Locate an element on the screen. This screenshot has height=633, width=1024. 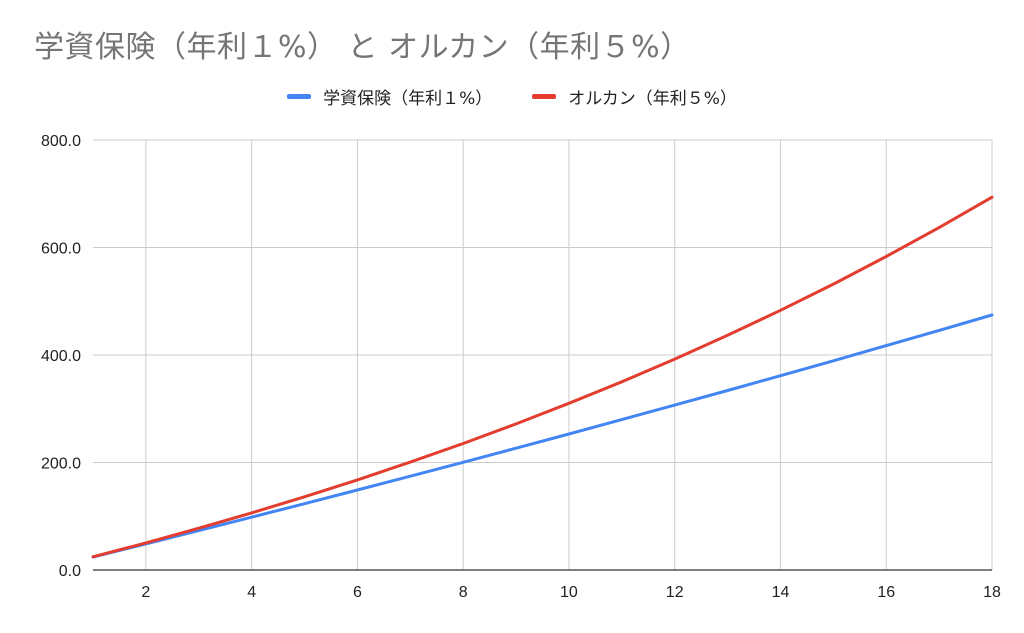
legend-item-gakushi: 学資保険（年利１%） is located at coordinates (389, 96).